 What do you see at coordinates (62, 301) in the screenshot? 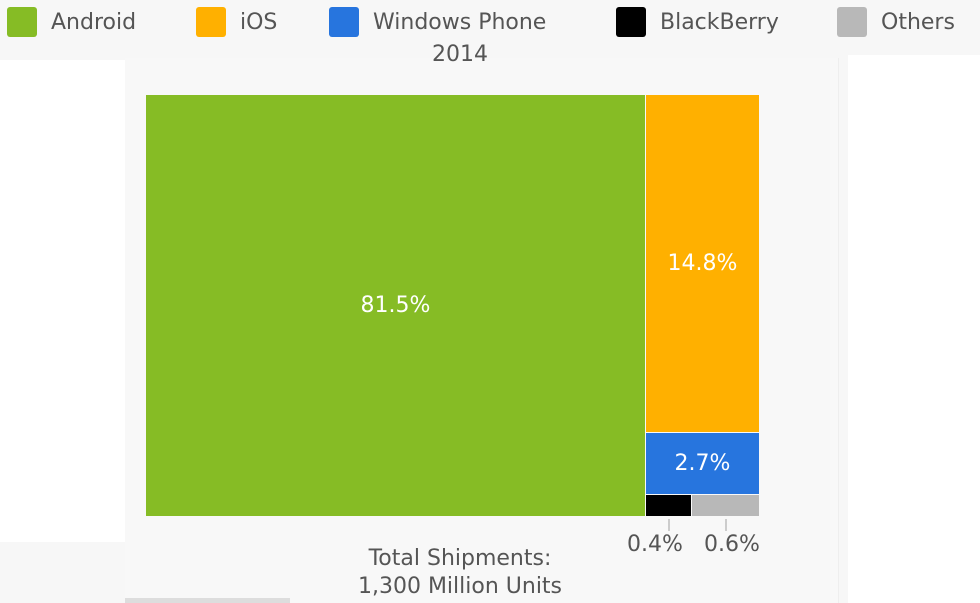
I see `left-background` at bounding box center [62, 301].